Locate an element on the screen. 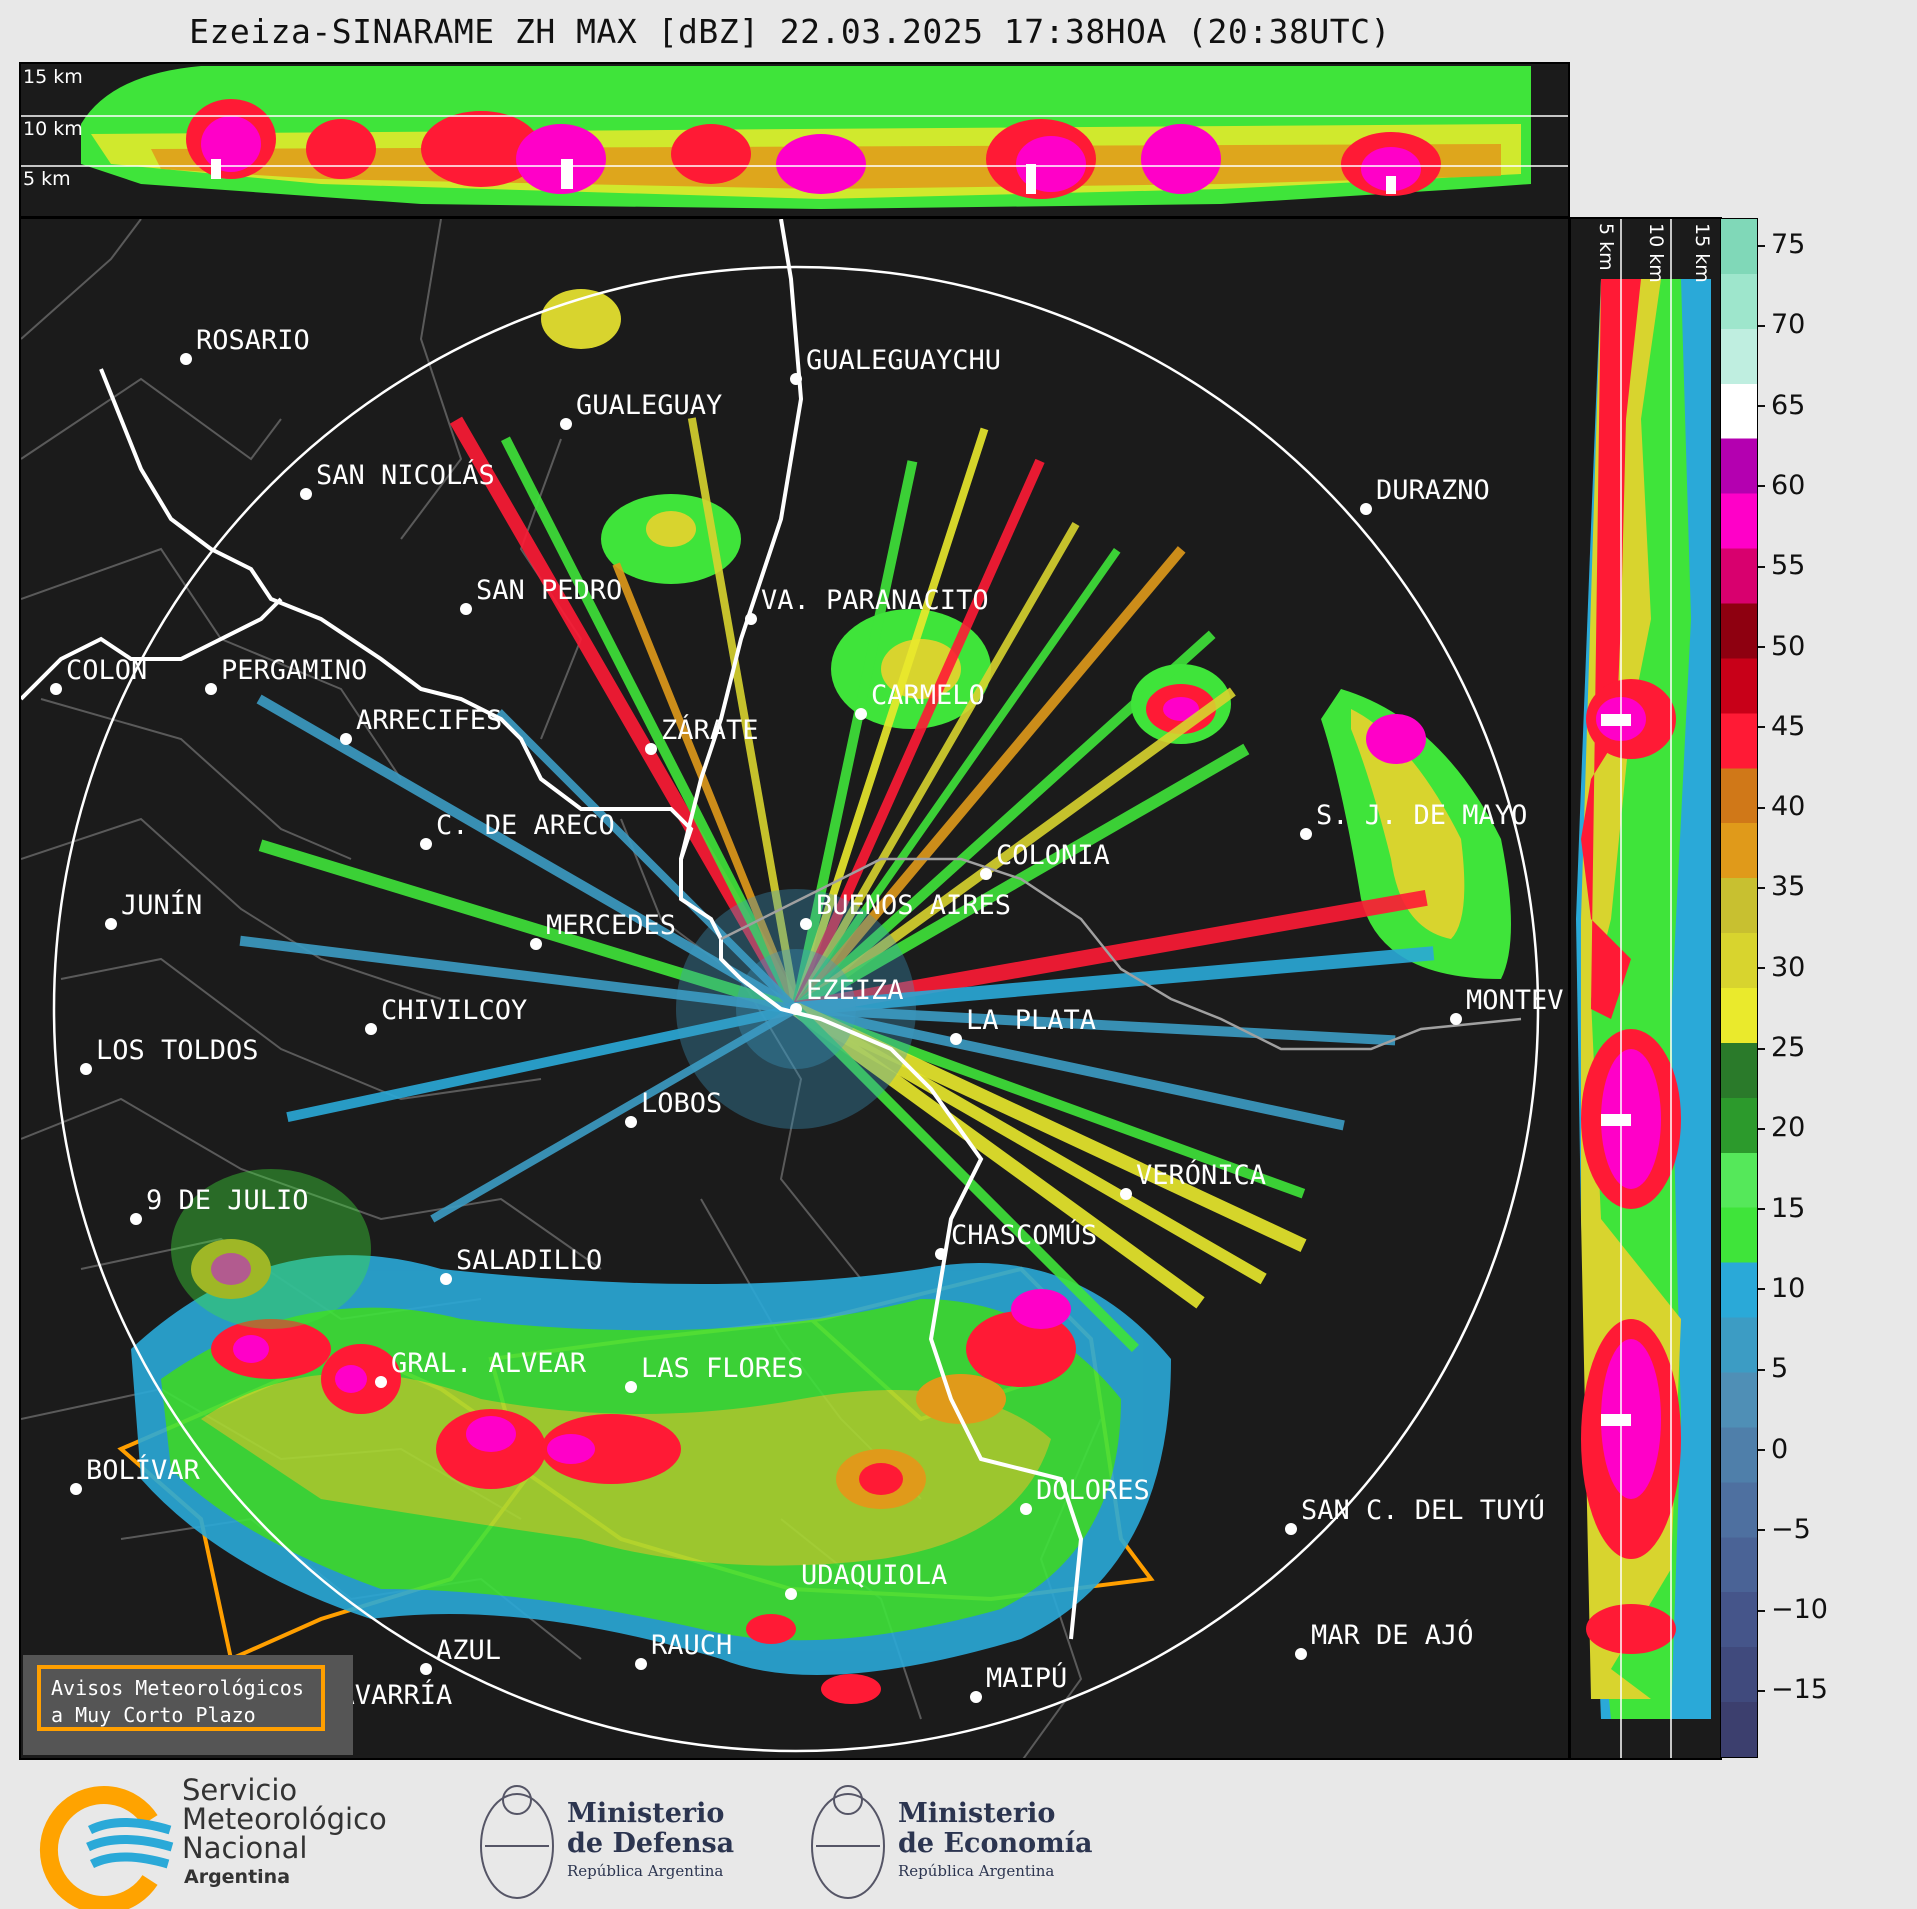 The image size is (1917, 1909). city-label: ROSARIO is located at coordinates (253, 340).